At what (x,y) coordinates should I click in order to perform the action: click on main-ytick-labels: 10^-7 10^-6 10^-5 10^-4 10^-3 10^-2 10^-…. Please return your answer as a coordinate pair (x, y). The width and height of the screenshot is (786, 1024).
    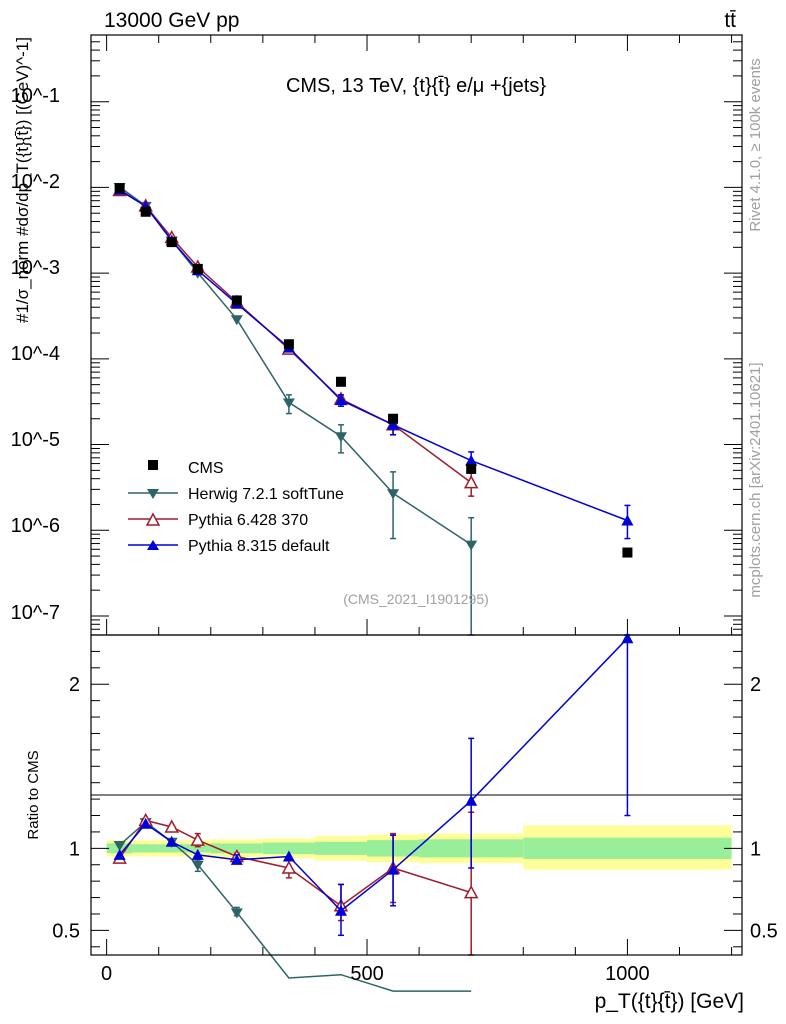
    Looking at the image, I should click on (35, 354).